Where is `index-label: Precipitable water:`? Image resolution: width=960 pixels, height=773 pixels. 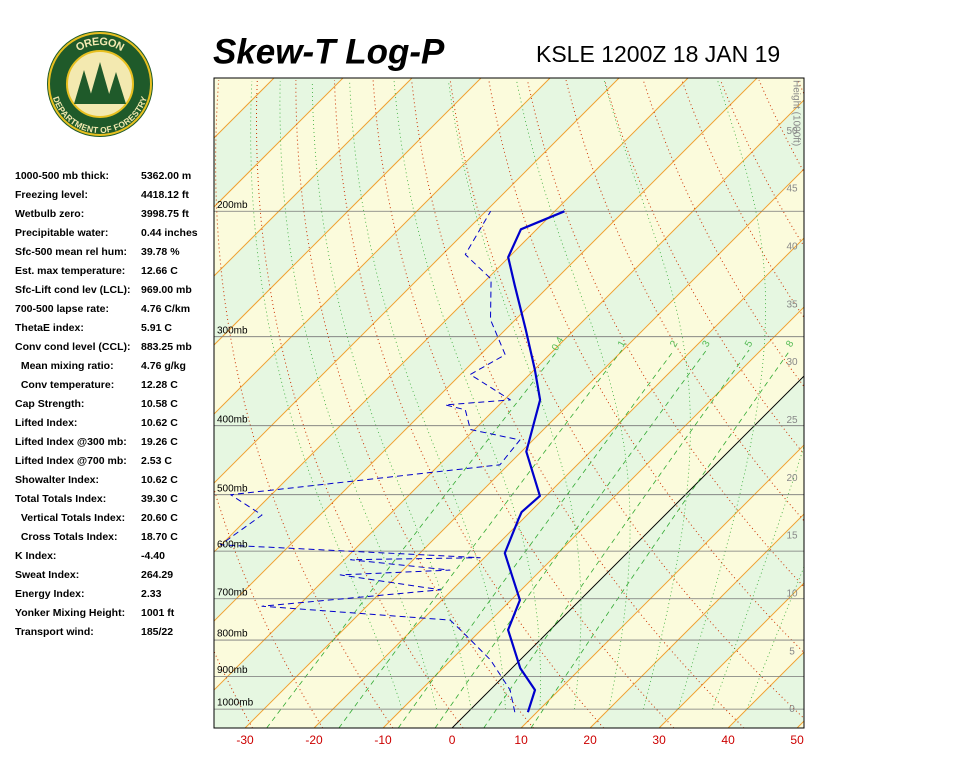
index-label: Precipitable water: is located at coordinates (61, 233).